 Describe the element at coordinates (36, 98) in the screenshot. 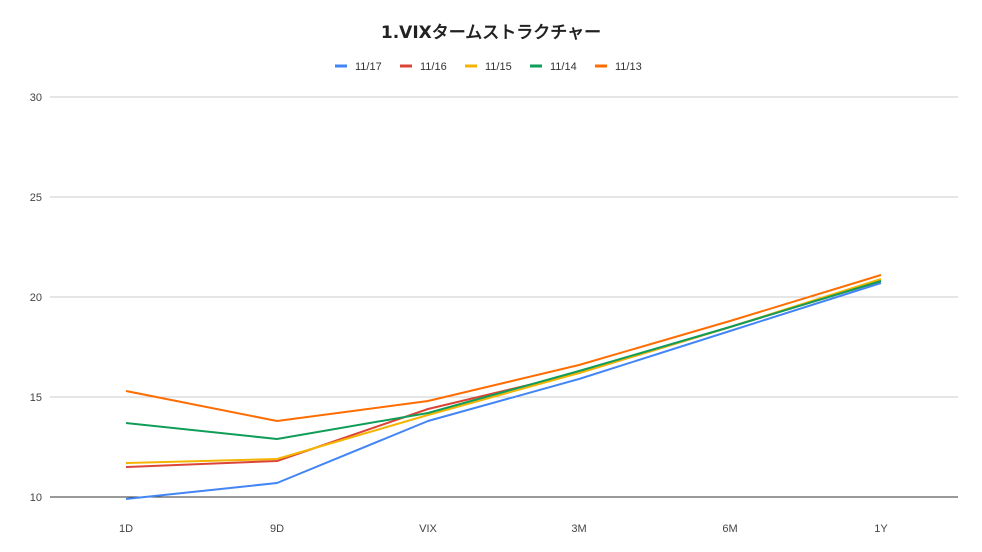

I see `y-tick-label: 30` at that location.